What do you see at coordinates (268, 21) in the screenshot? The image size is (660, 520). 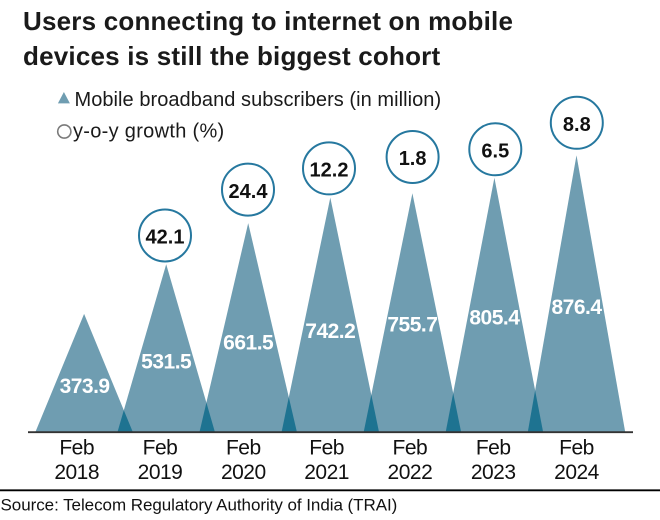 I see `svg-text:Users connecting to internet o: Users connecting to internet on mobile` at bounding box center [268, 21].